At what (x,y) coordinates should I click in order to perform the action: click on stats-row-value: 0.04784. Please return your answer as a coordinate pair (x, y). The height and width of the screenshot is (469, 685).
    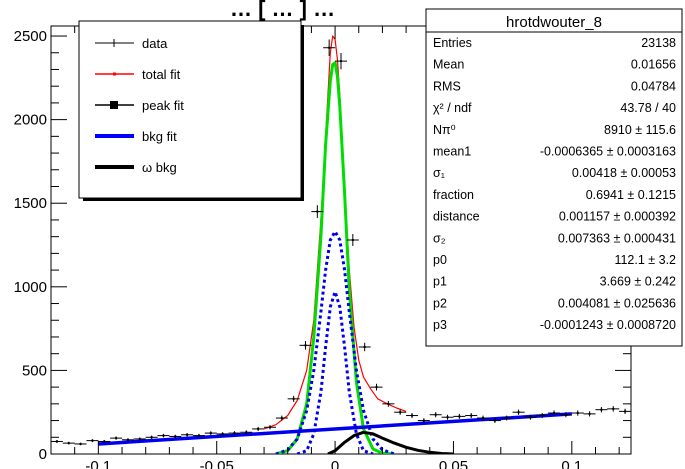
    Looking at the image, I should click on (653, 86).